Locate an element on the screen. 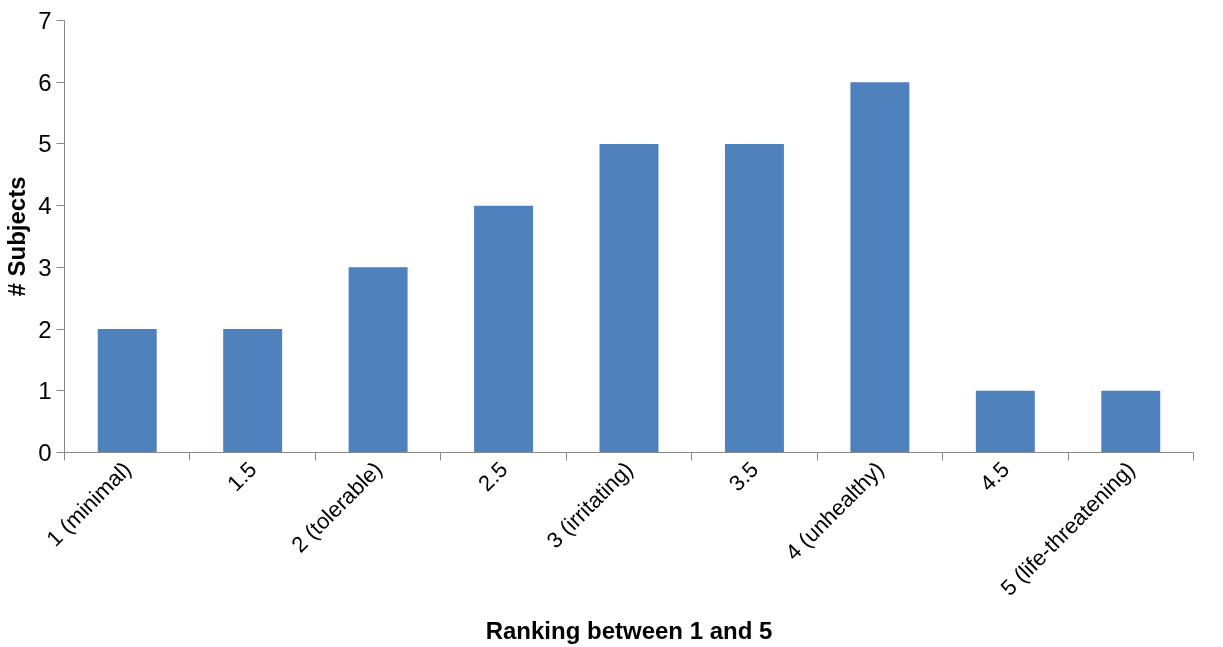 The height and width of the screenshot is (647, 1223). x-tick-label: 1.5 is located at coordinates (242, 476).